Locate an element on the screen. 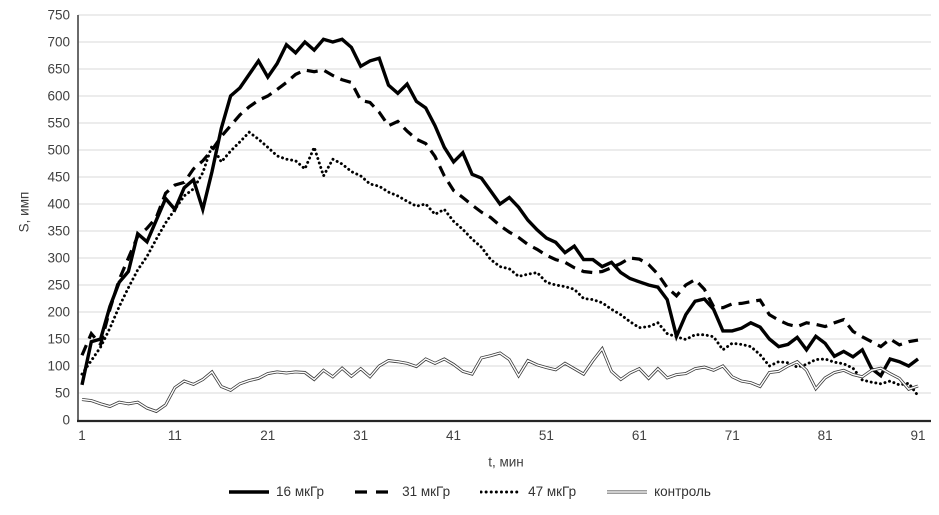 The image size is (939, 515). x-tick-label: 81 is located at coordinates (825, 435).